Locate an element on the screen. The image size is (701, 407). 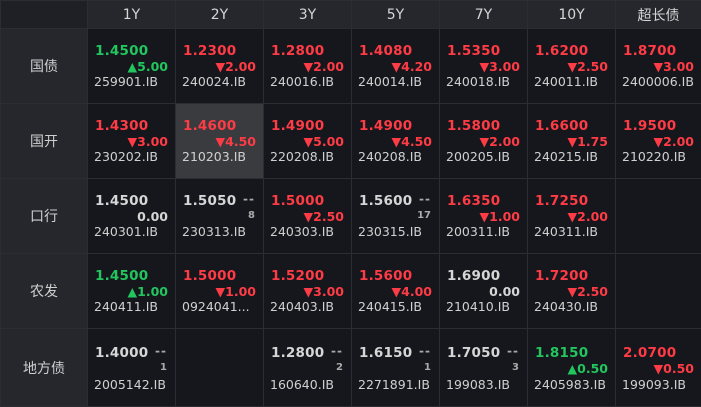
bond-code: 240411.IB is located at coordinates (126, 306).